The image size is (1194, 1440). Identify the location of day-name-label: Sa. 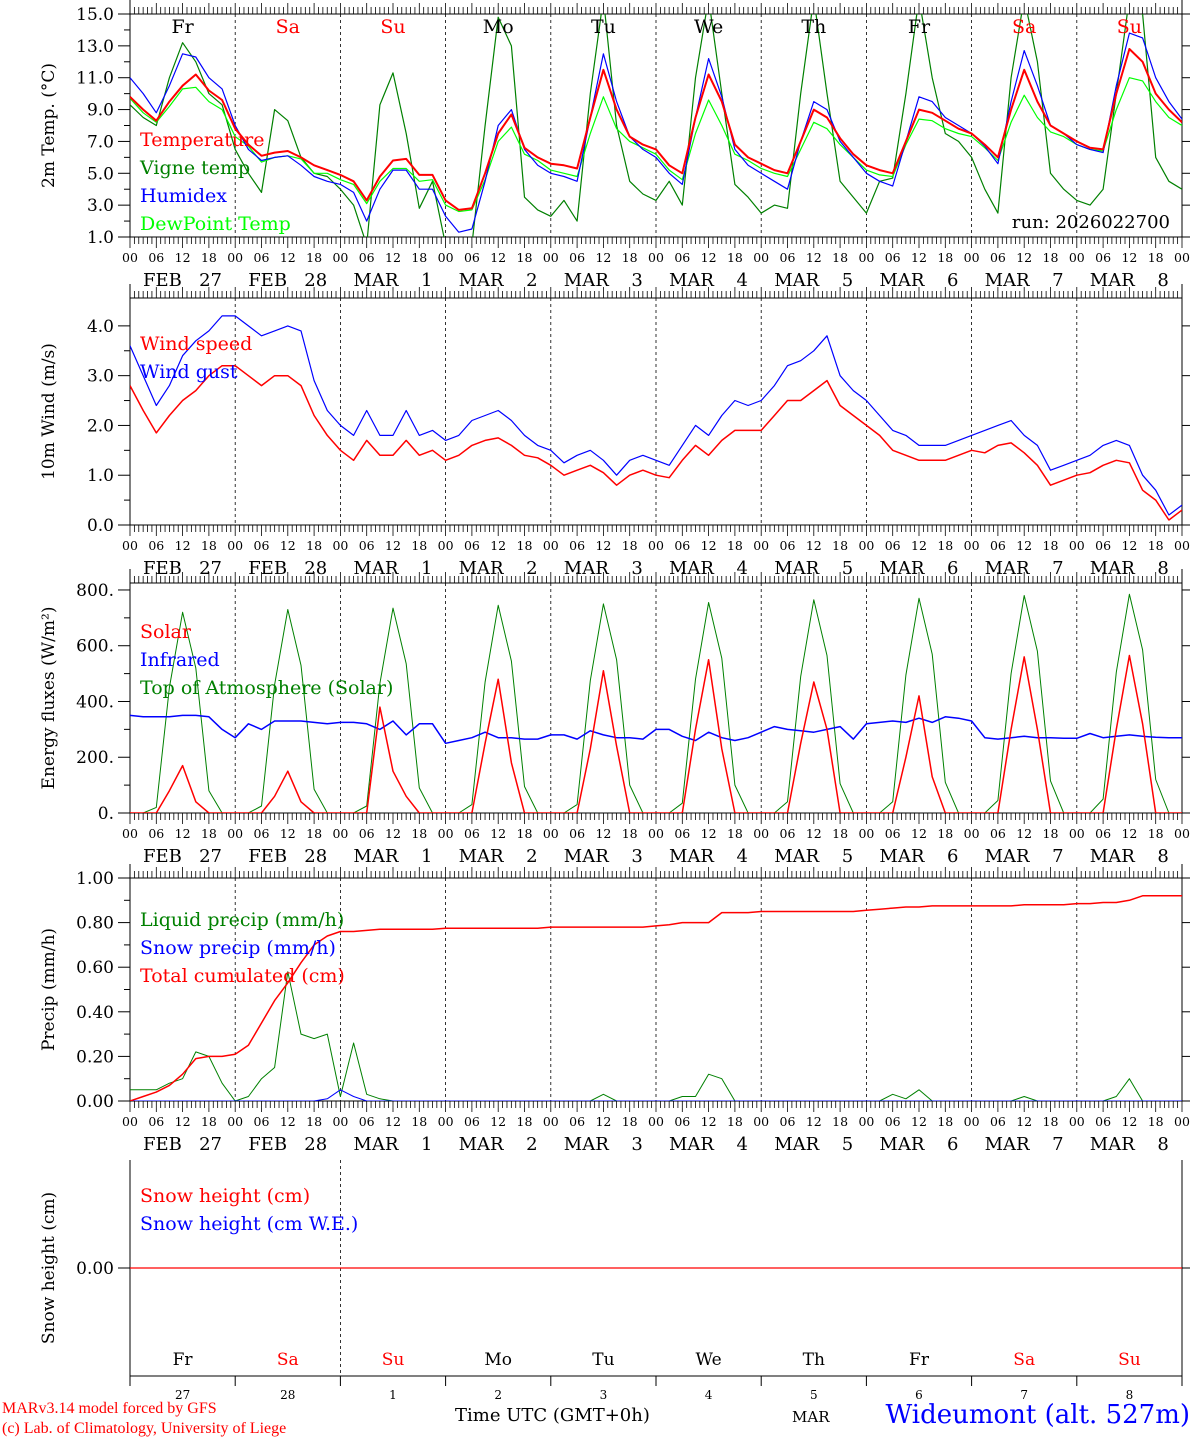
(288, 27).